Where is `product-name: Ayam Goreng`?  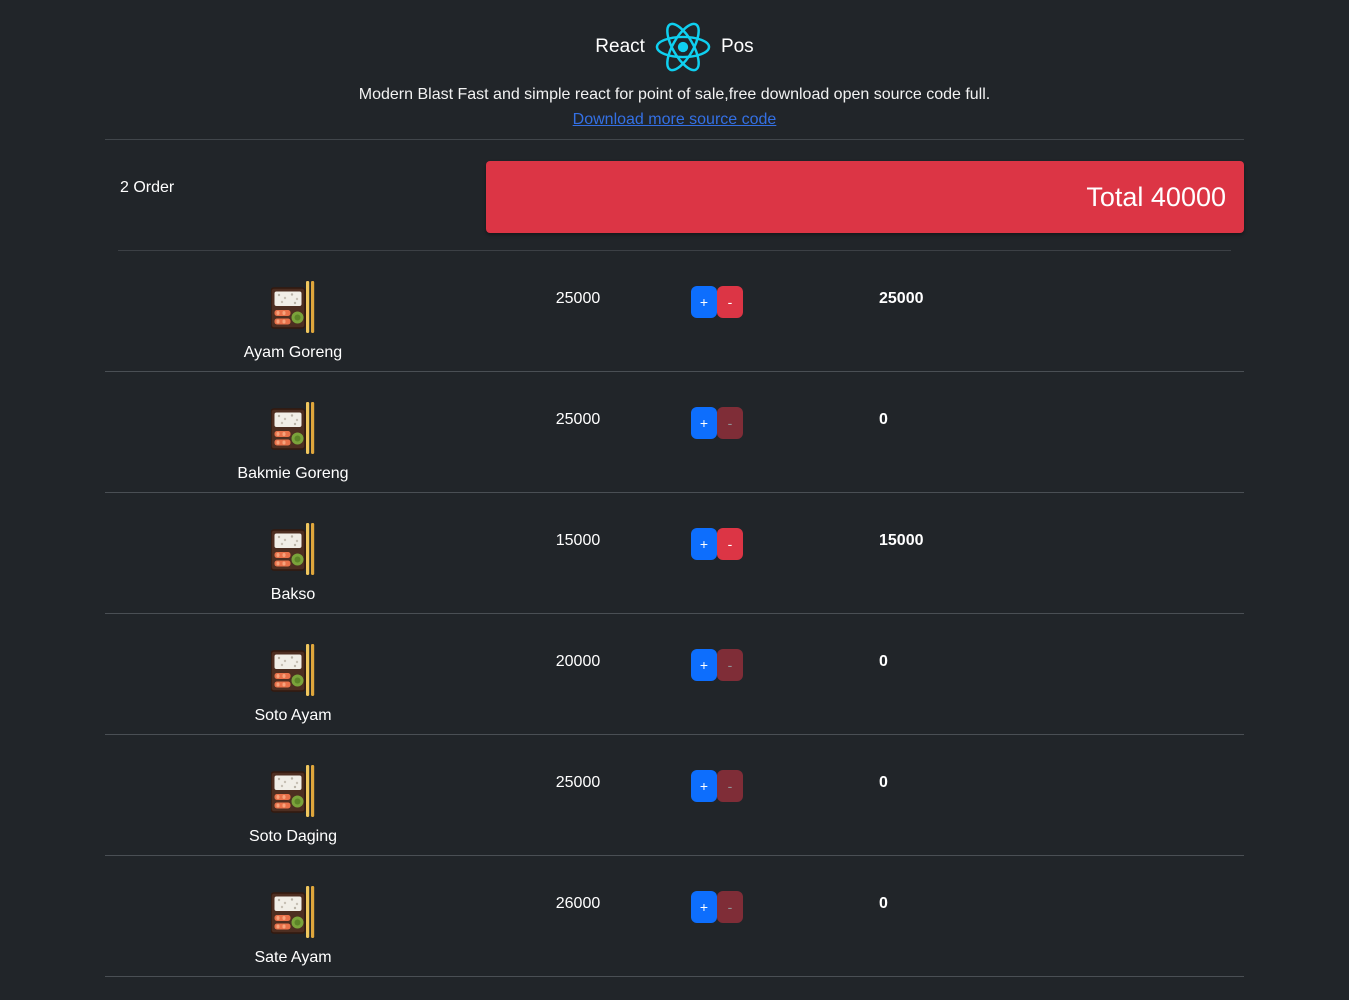
product-name: Ayam Goreng is located at coordinates (293, 352).